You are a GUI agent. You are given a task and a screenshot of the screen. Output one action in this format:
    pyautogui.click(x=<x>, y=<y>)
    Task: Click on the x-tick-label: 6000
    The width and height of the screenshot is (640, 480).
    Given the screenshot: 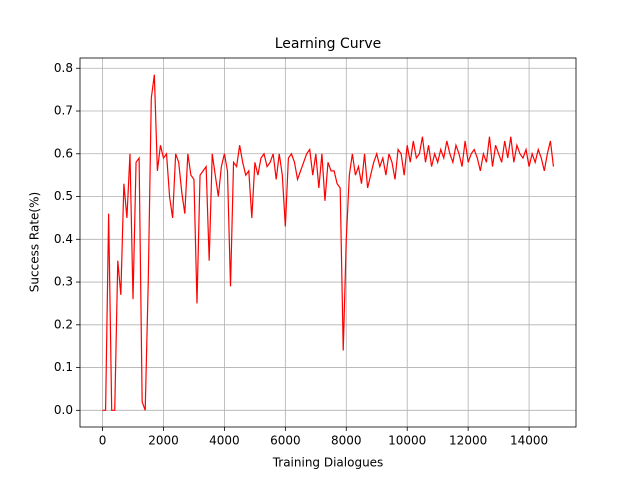 What is the action you would take?
    pyautogui.click(x=285, y=441)
    